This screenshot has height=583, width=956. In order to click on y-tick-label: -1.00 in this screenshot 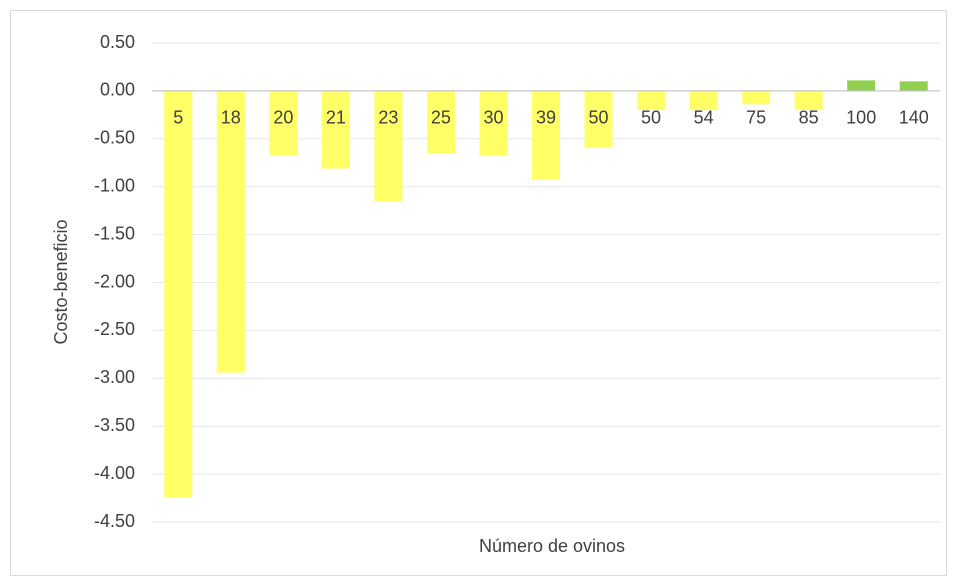, I will do `click(114, 185)`.